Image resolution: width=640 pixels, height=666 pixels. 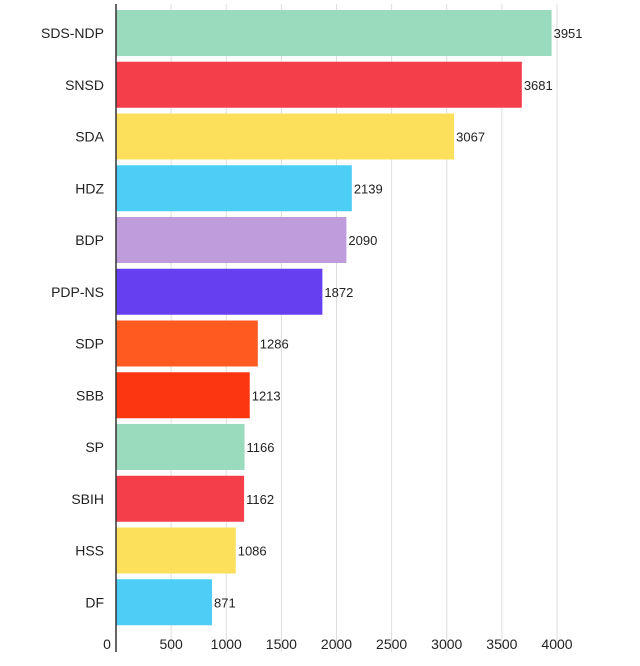 What do you see at coordinates (226, 644) in the screenshot?
I see `x-tick-label: 1000` at bounding box center [226, 644].